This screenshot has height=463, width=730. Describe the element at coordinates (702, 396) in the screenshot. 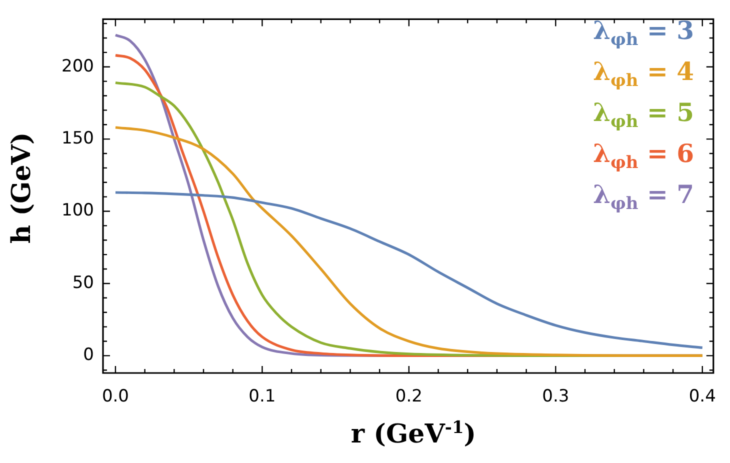

I see `x-tick-label: 0.4` at that location.